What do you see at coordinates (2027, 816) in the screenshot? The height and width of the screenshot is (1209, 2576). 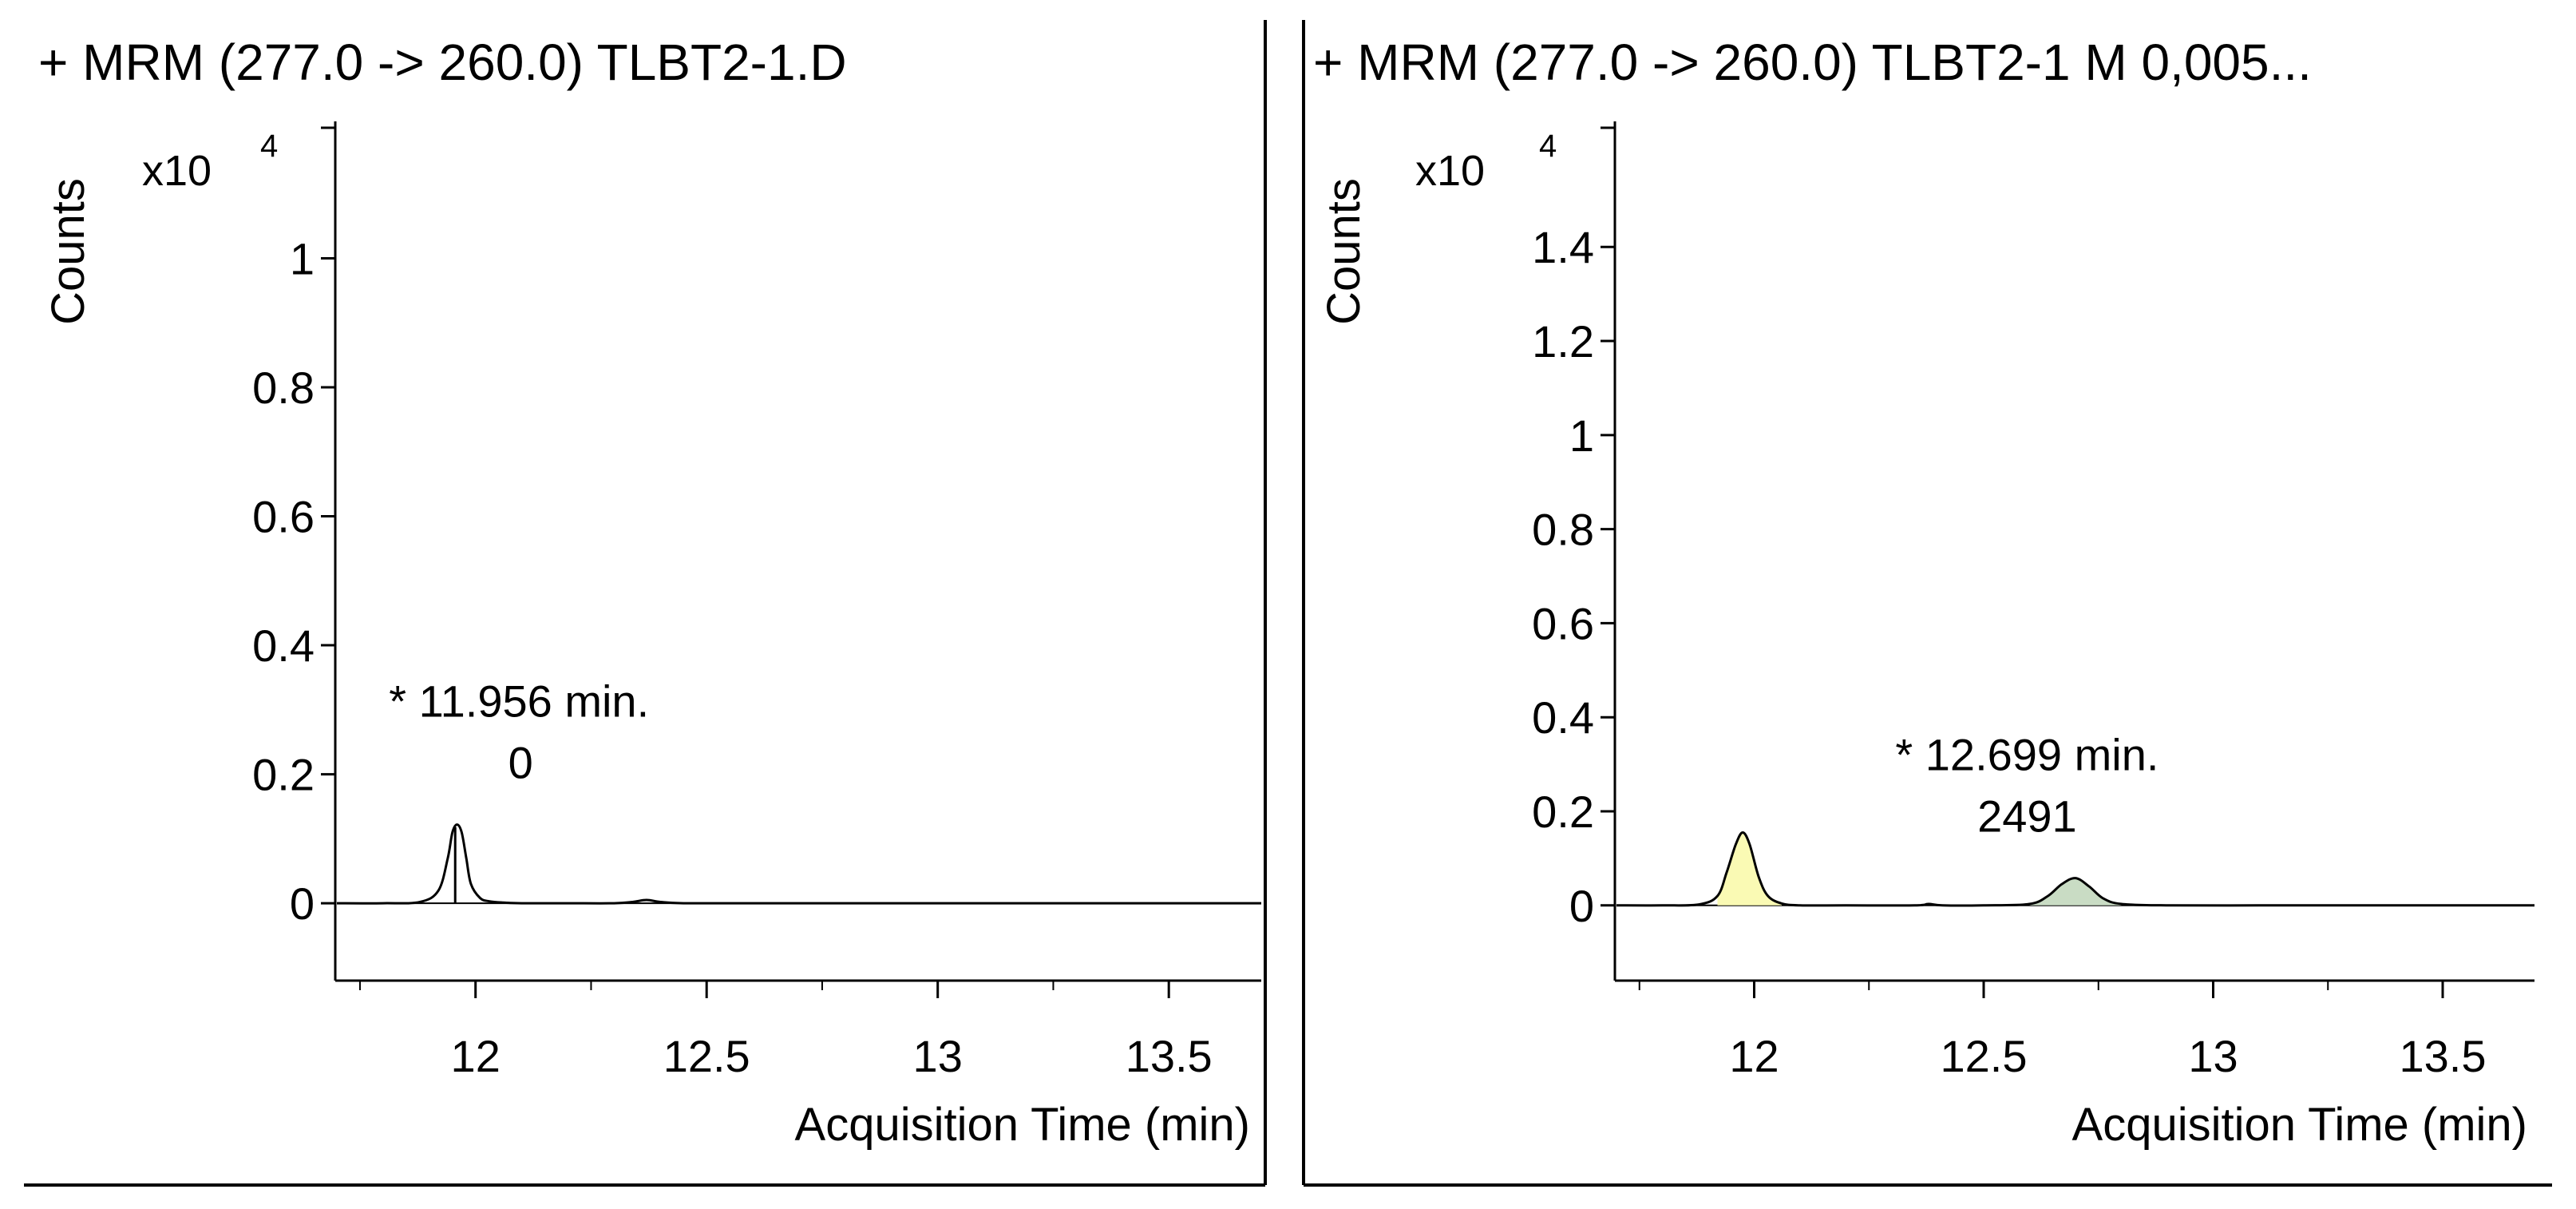 I see `peak-area-label: 2491` at bounding box center [2027, 816].